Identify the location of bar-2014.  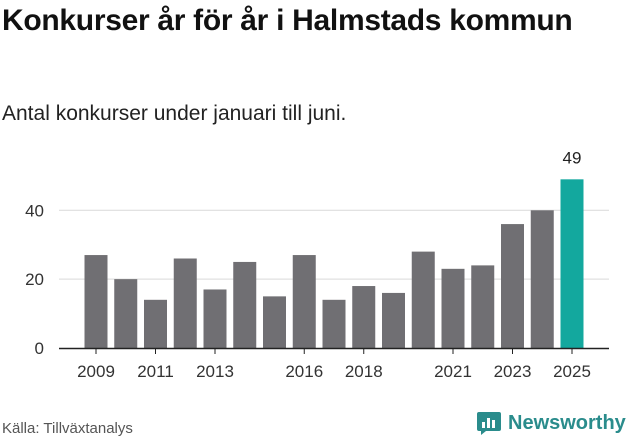
(245, 304).